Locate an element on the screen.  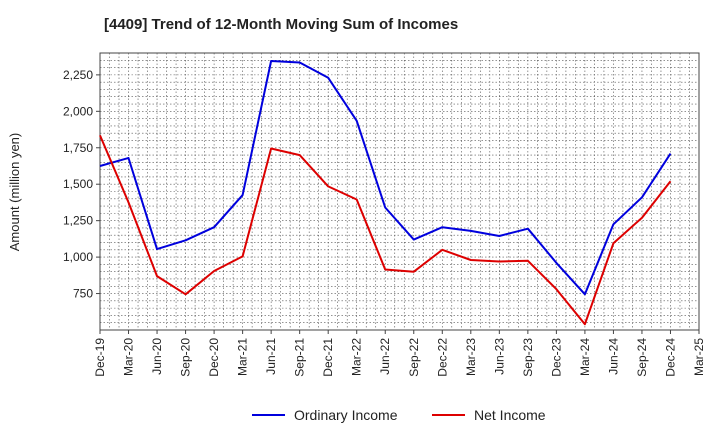
y-axis-ticks: 750 1,000 1,250 1,500 1,750 2,000 2,250 is located at coordinates (81, 184).